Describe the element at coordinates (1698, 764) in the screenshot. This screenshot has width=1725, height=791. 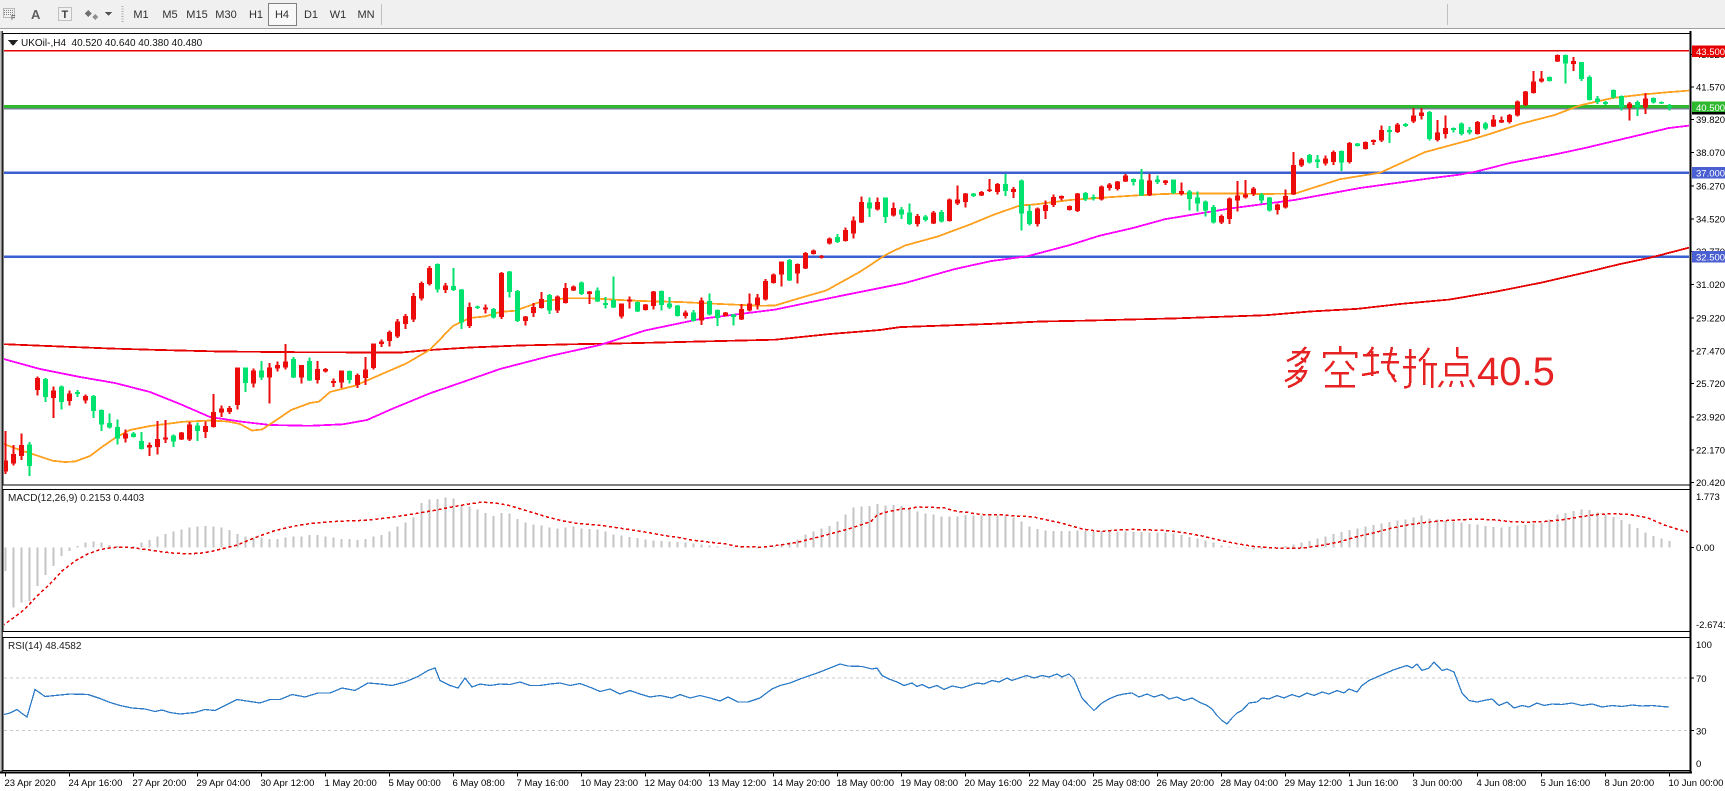
I see `svg-text: 0` at that location.